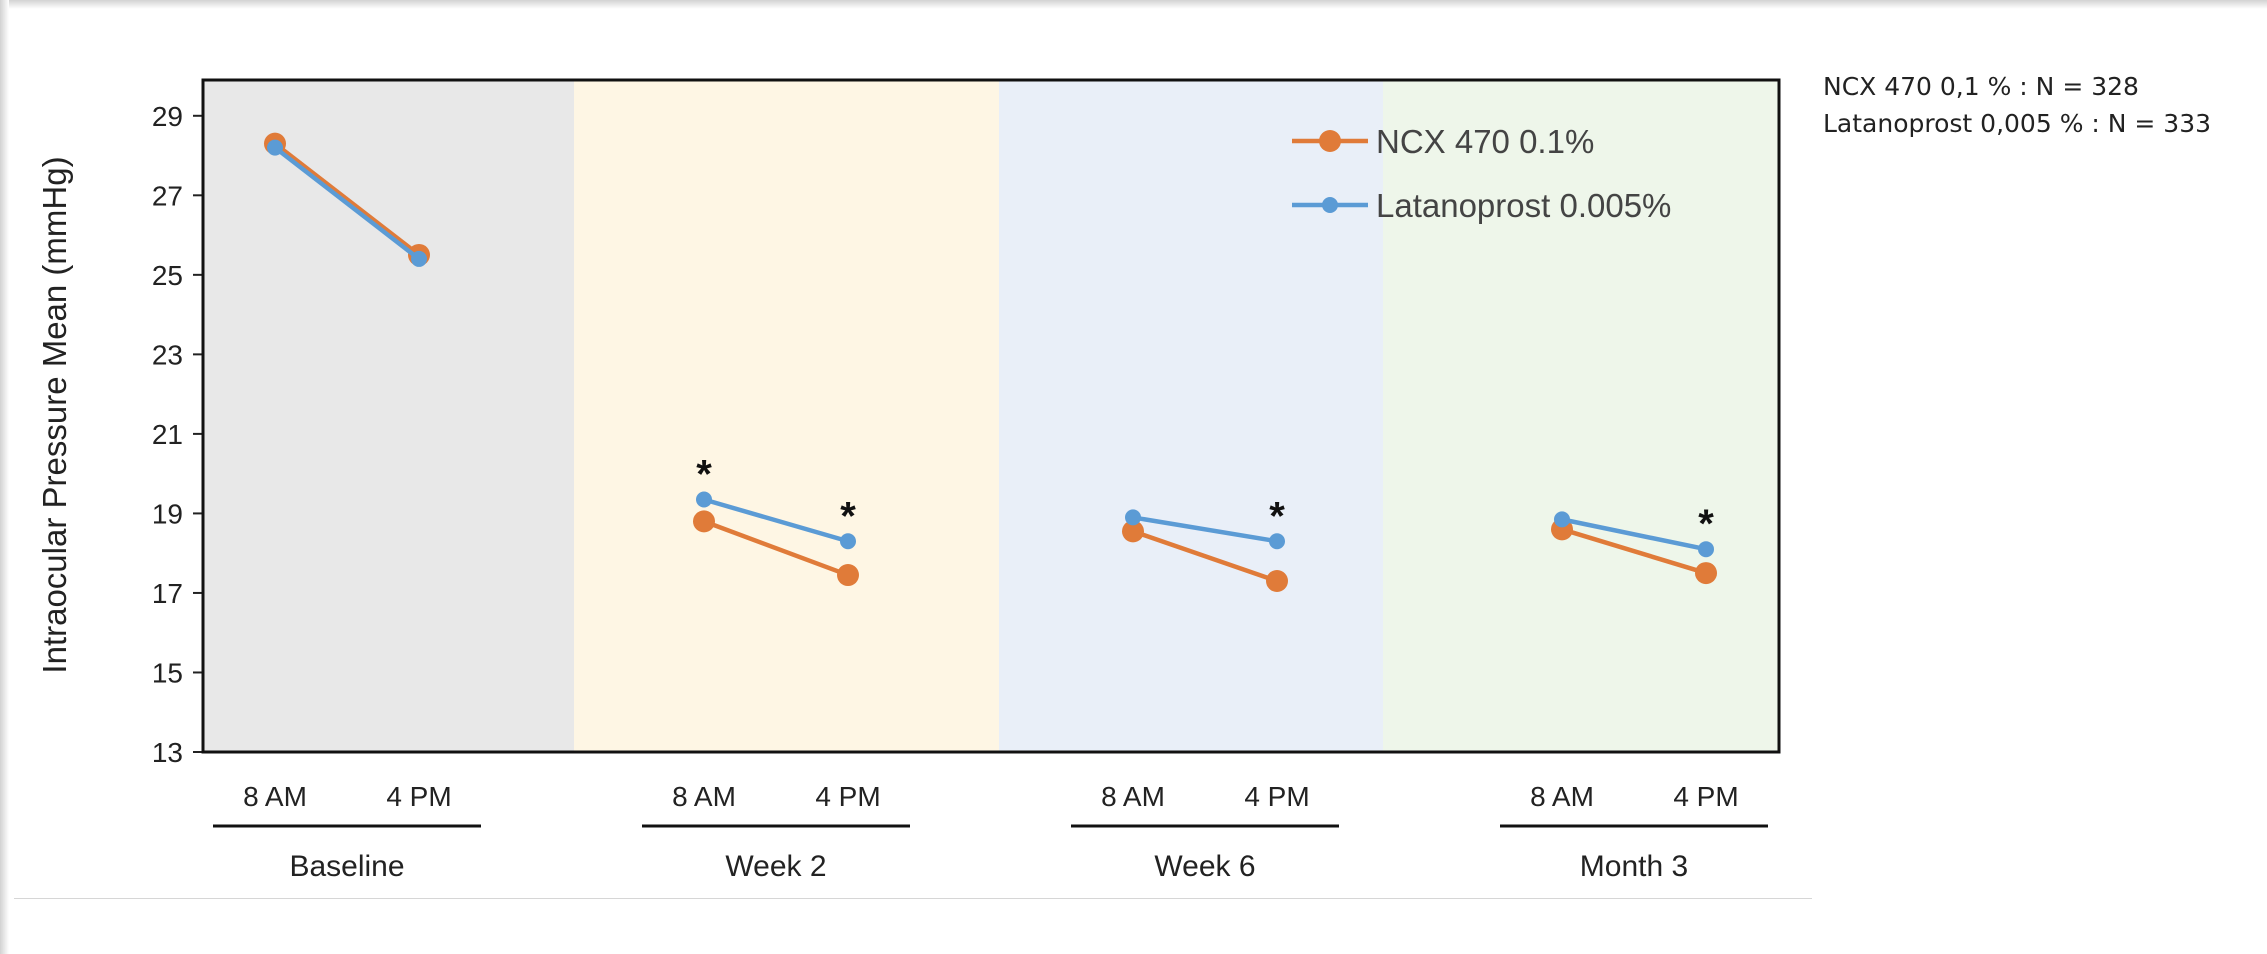 The height and width of the screenshot is (954, 2267). What do you see at coordinates (167, 513) in the screenshot?
I see `y-tick-label: 19` at bounding box center [167, 513].